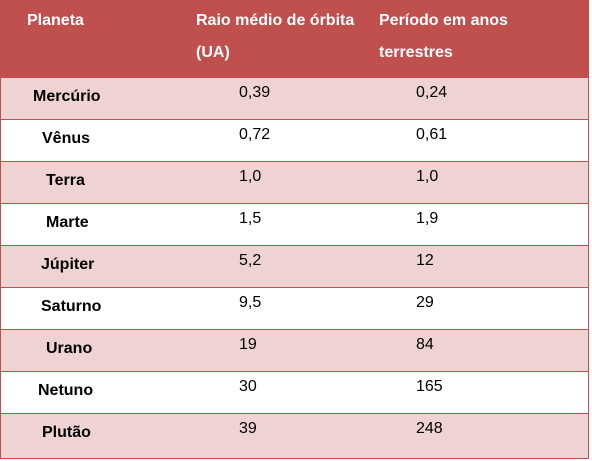  I want to click on orbit-period: 0,61, so click(432, 134).